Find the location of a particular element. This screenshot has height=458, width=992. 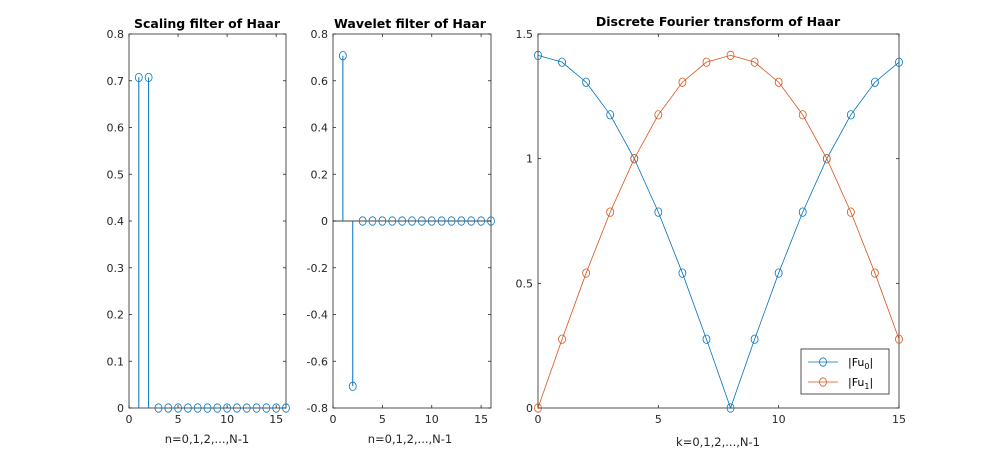

legend-subscript-1: 1 is located at coordinates (866, 386).